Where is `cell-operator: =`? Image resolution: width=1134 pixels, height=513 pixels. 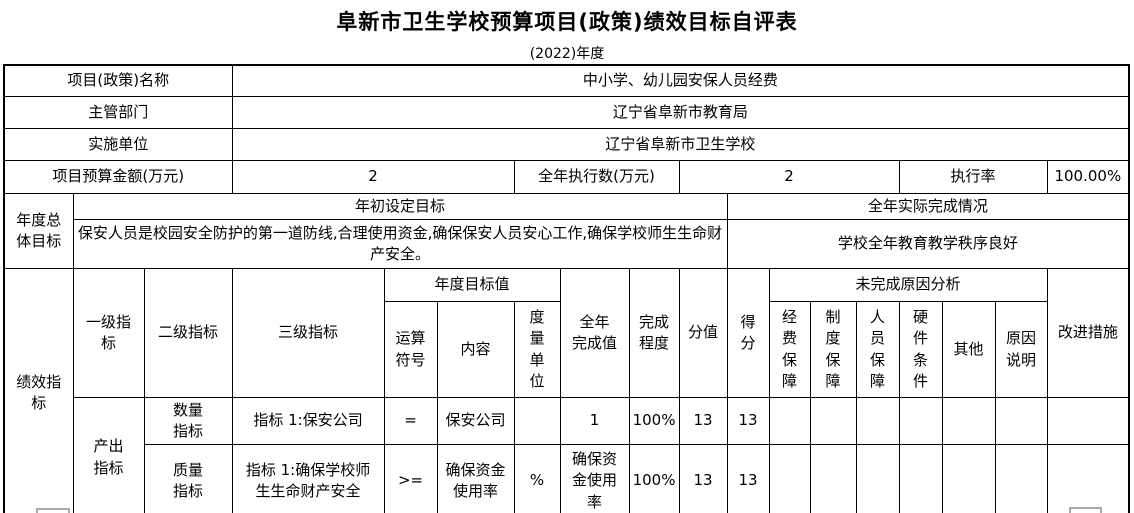 cell-operator: = is located at coordinates (410, 421).